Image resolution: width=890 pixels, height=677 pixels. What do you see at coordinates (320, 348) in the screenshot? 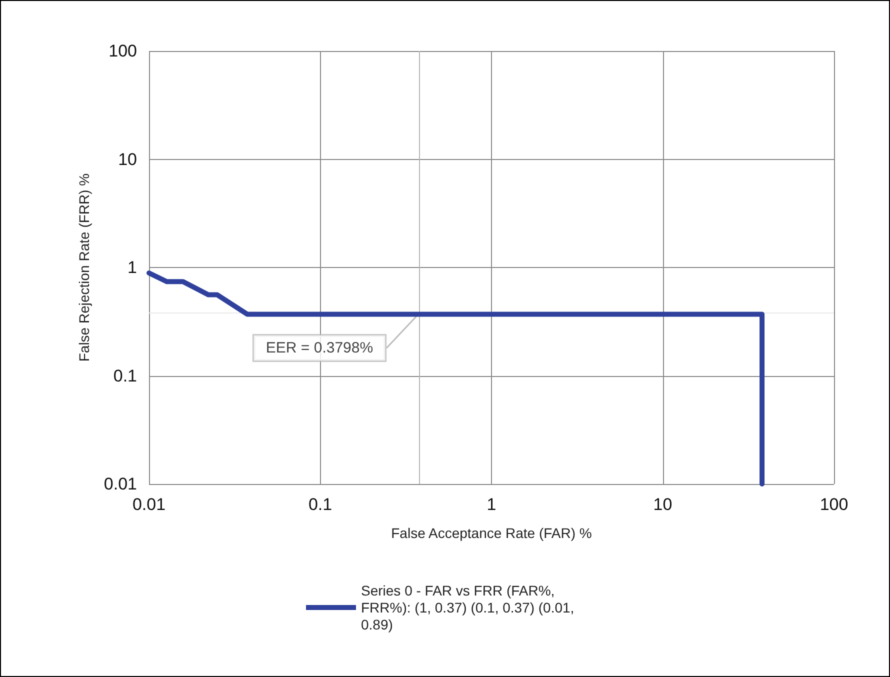
I see `annotation: EER = 0.3798%` at bounding box center [320, 348].